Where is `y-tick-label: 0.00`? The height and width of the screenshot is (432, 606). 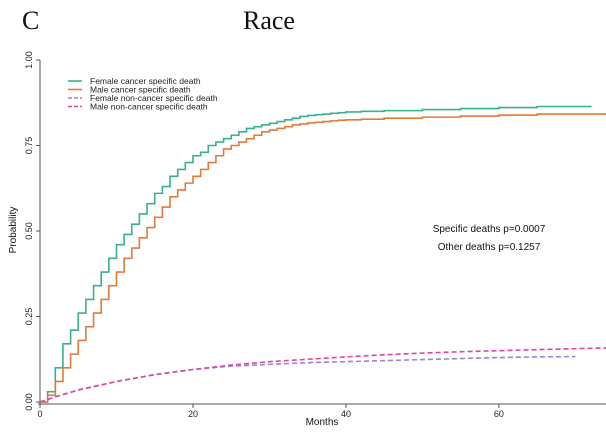
y-tick-label: 0.00 is located at coordinates (29, 402).